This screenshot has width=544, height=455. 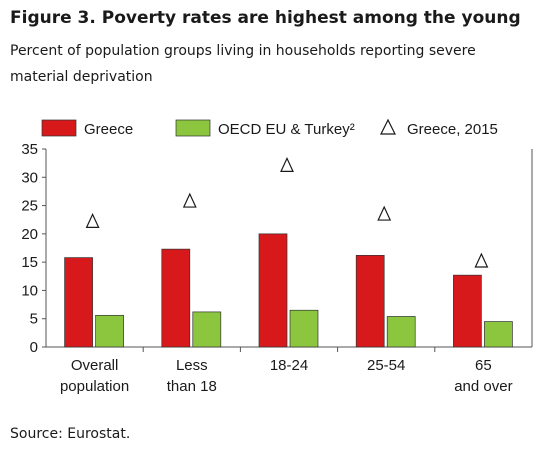 I want to click on source-note: Source: Eurostat., so click(x=70, y=434).